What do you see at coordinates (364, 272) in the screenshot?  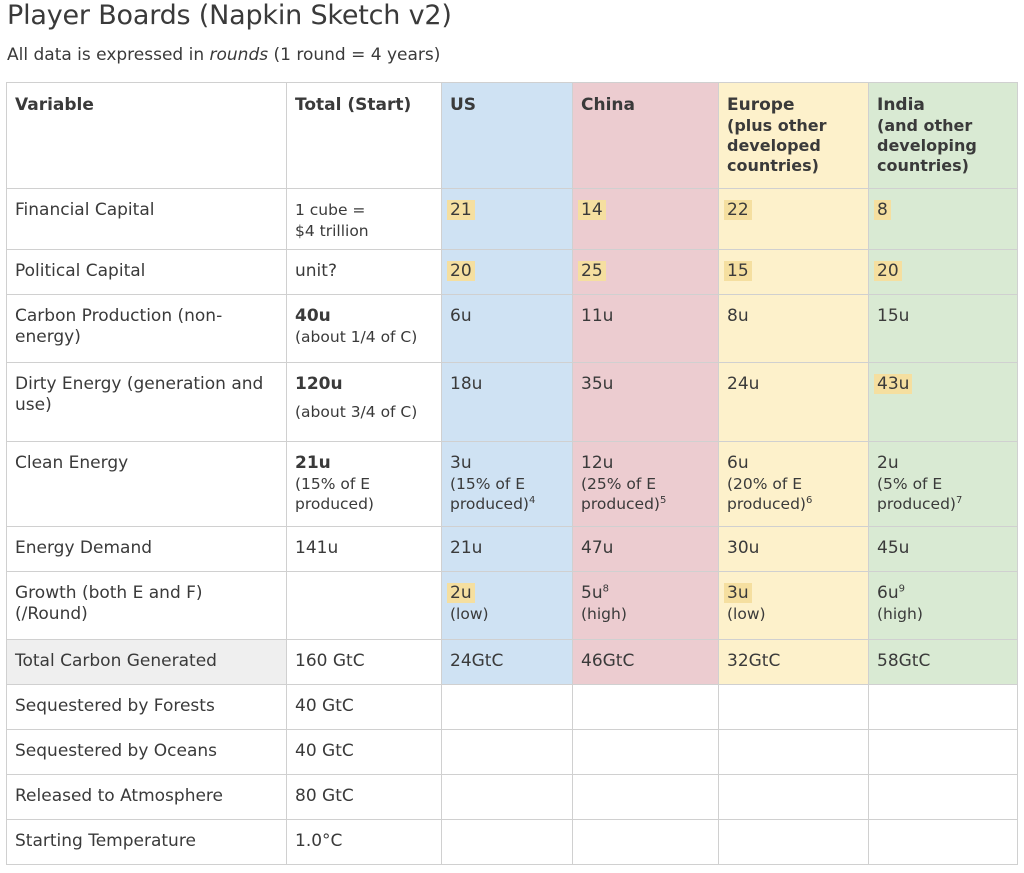 I see `total-political-capital: unit?` at bounding box center [364, 272].